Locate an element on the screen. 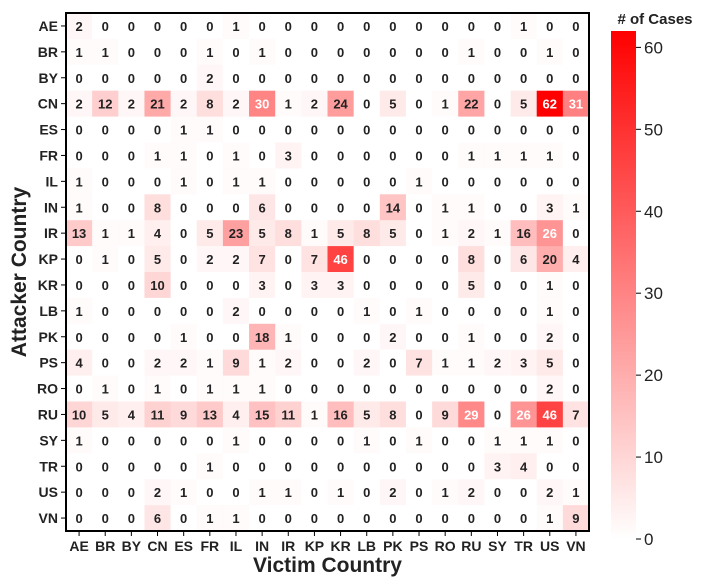 The width and height of the screenshot is (718, 578). cell-value-label: 20 is located at coordinates (550, 259).